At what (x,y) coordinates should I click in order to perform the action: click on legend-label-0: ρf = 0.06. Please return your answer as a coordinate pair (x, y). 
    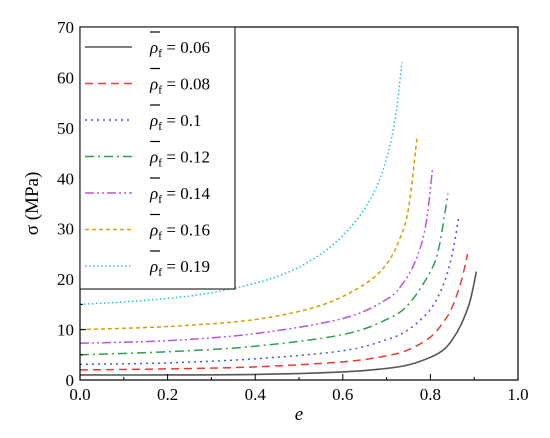
    Looking at the image, I should click on (179, 49).